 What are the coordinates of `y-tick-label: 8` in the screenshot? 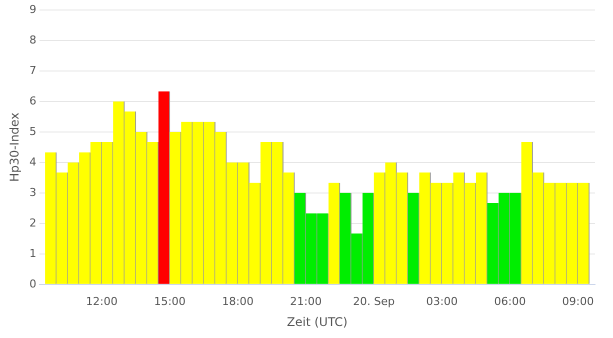 It's located at (32, 39).